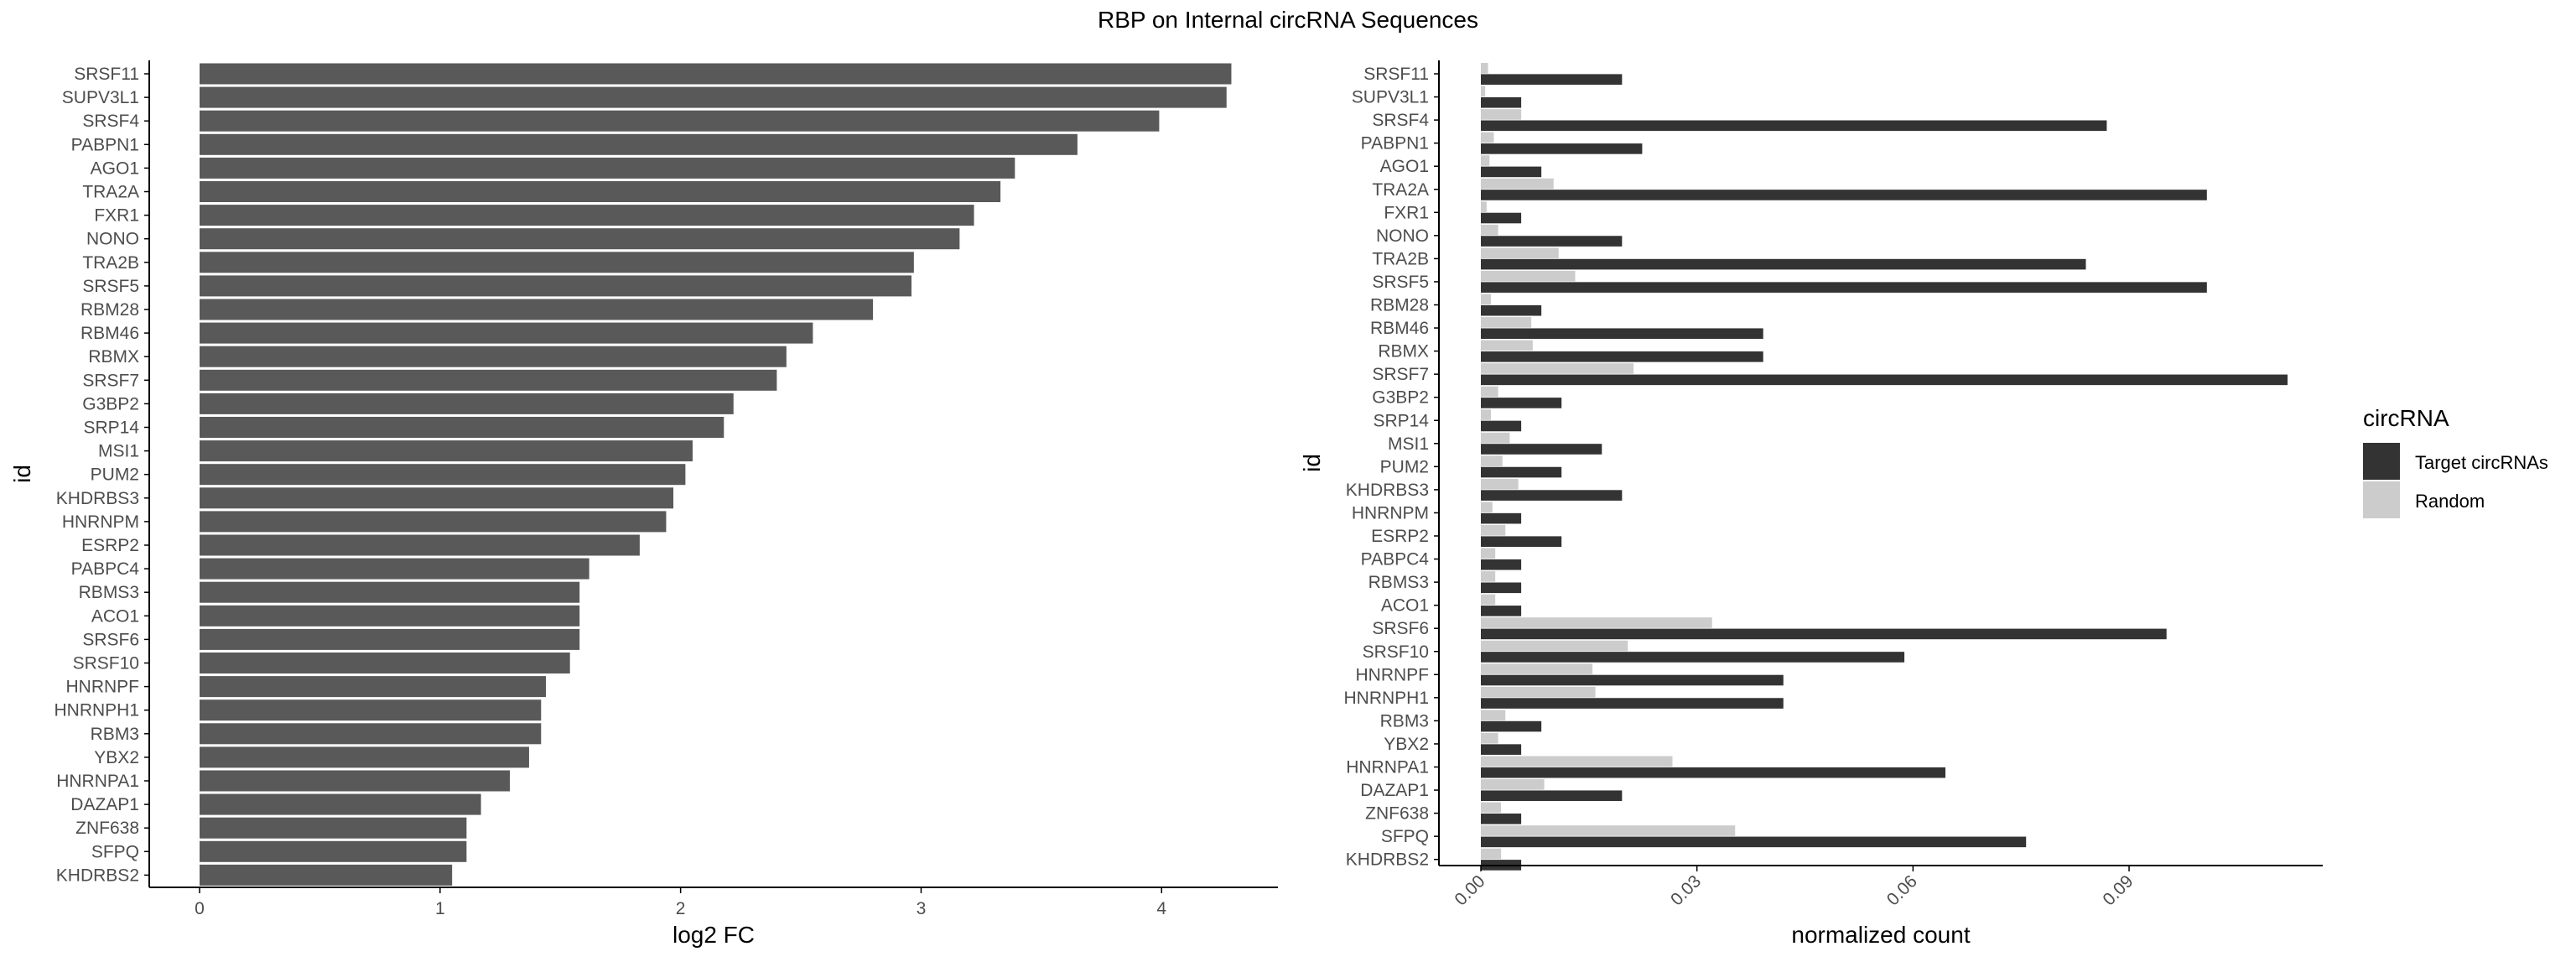 The height and width of the screenshot is (962, 2576). I want to click on bar-log2fc-supv3l1, so click(713, 97).